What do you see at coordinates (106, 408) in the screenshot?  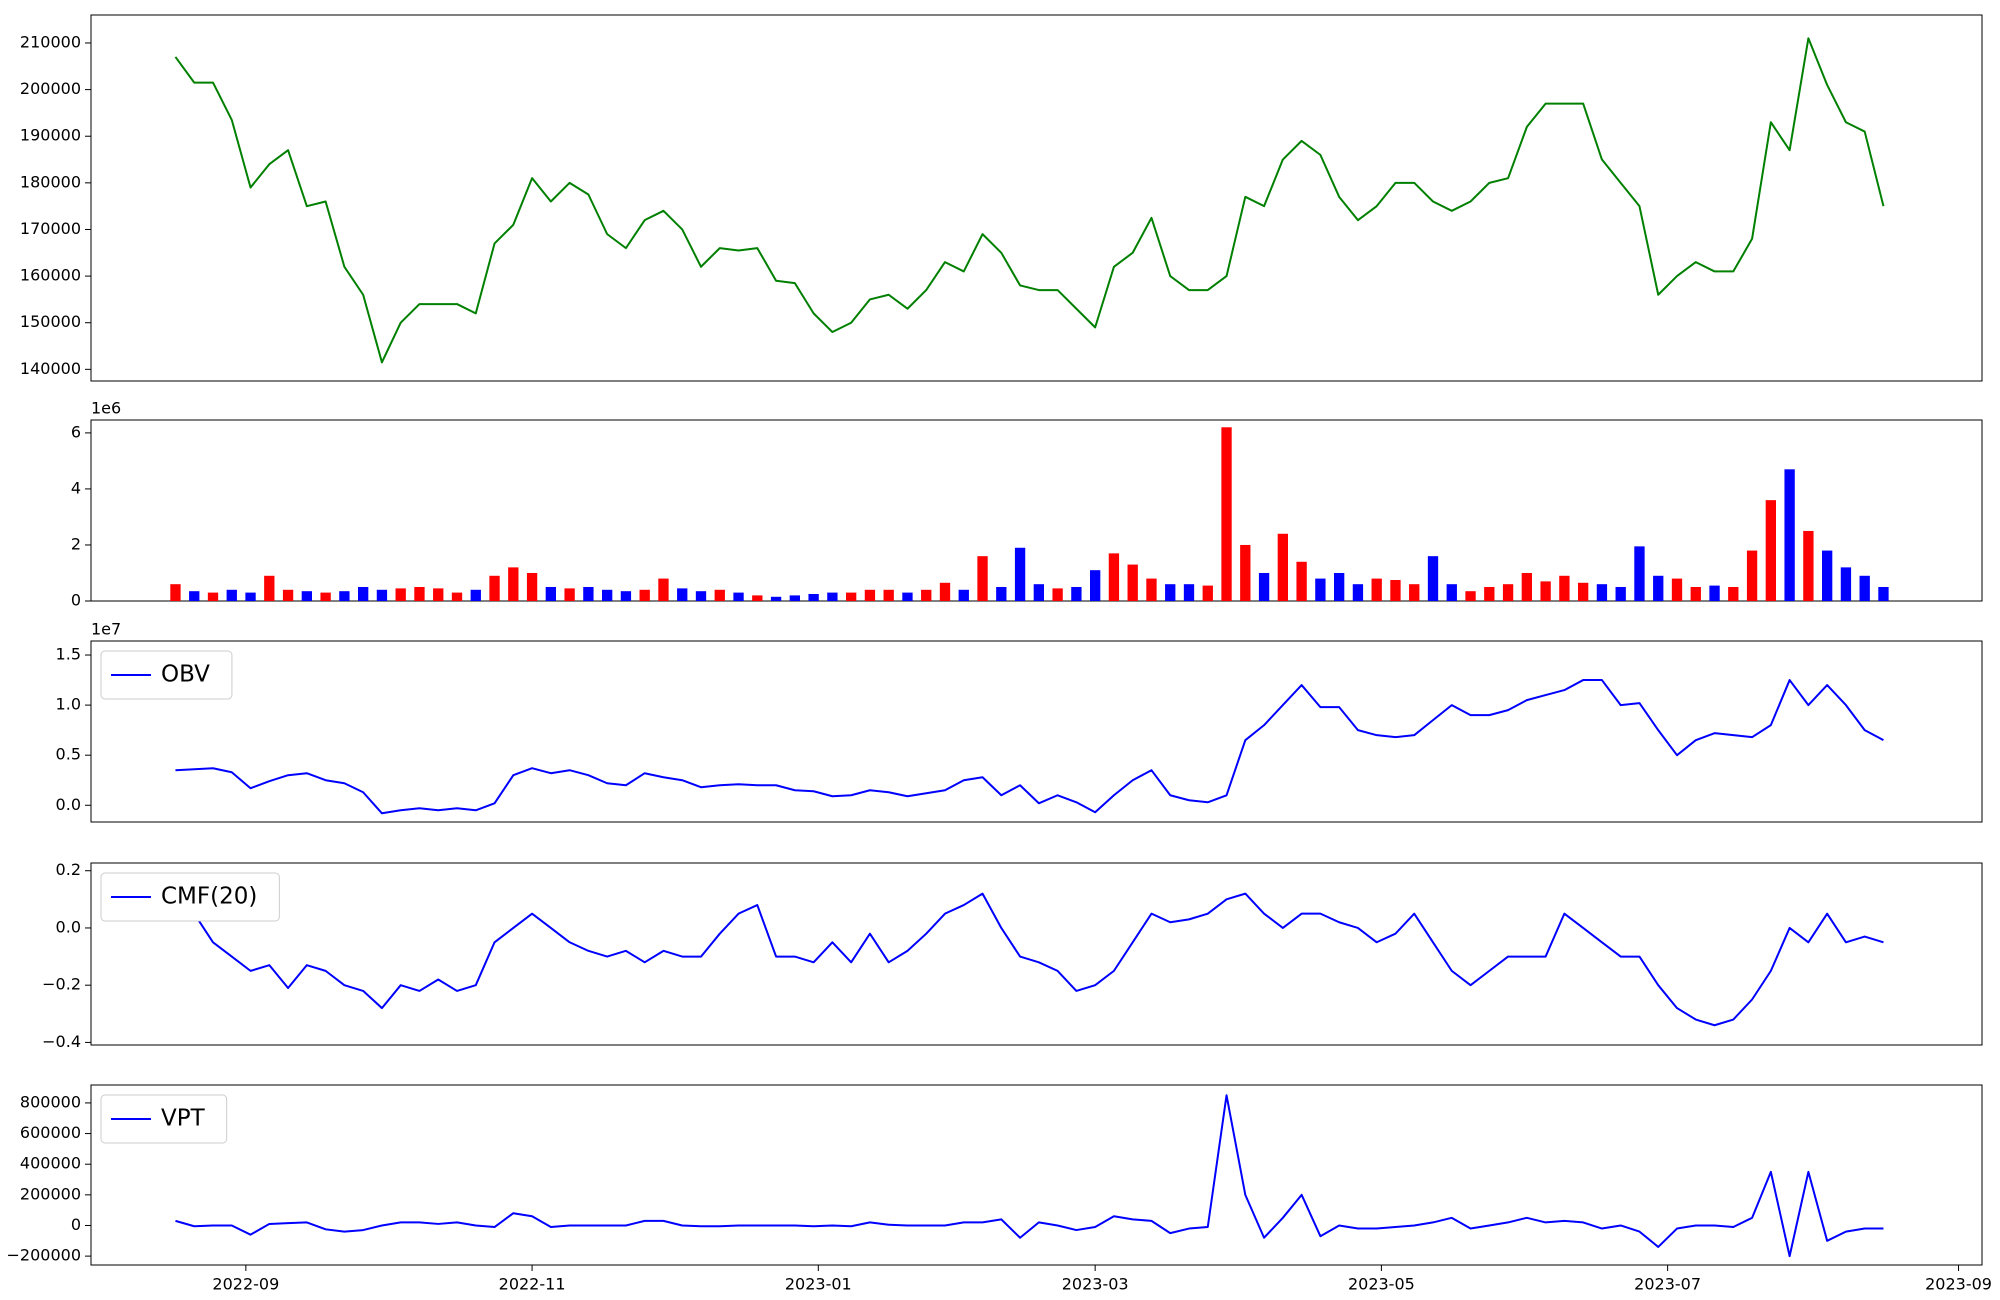 I see `axis-offset: 1e6` at bounding box center [106, 408].